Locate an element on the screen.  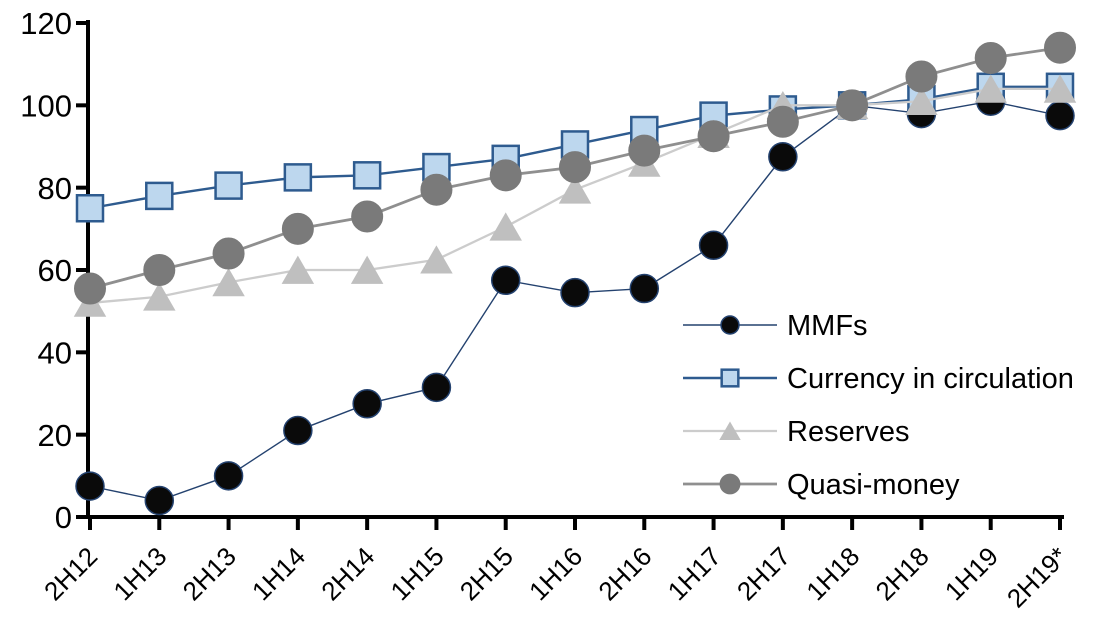
x-axis-label: 1H17 is located at coordinates (694, 573).